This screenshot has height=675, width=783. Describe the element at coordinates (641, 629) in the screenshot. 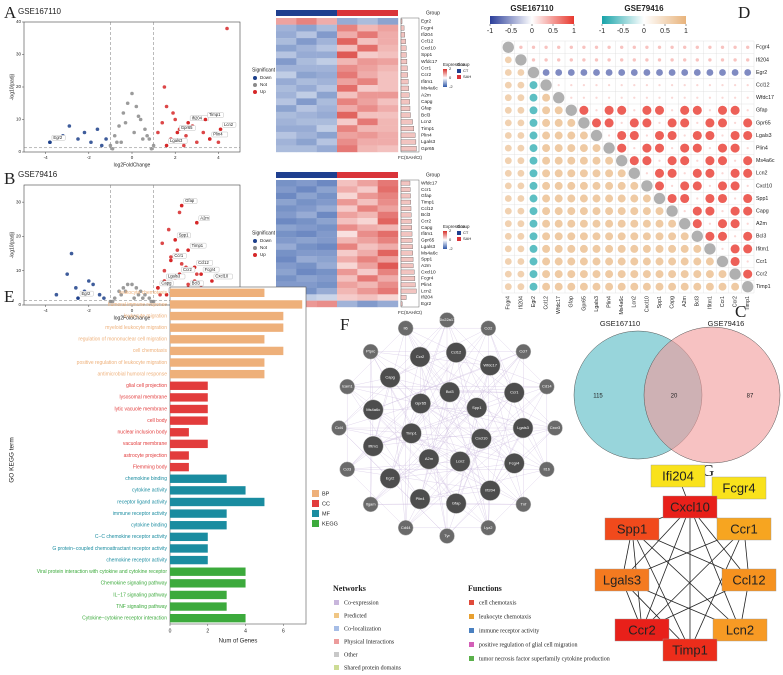

I see `ppi-label: Ccr2` at that location.